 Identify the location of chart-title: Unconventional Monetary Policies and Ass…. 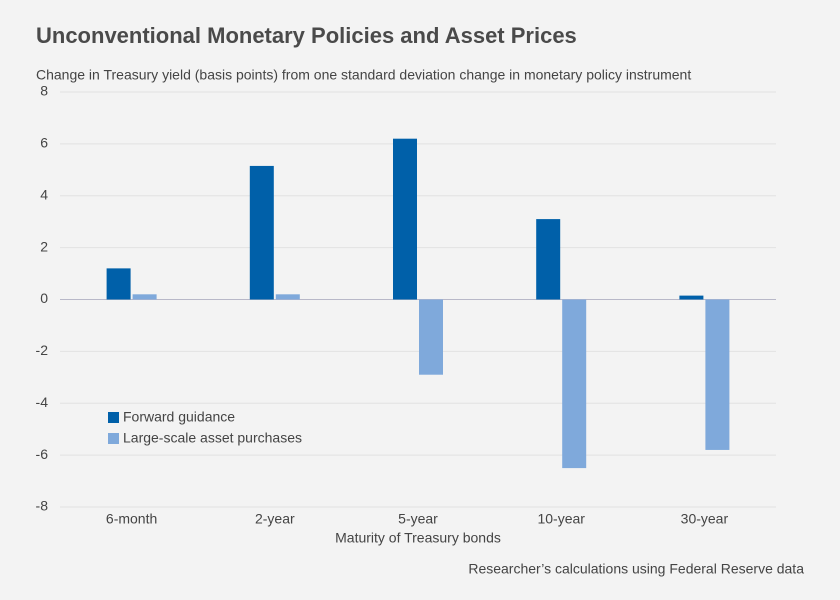
(306, 35).